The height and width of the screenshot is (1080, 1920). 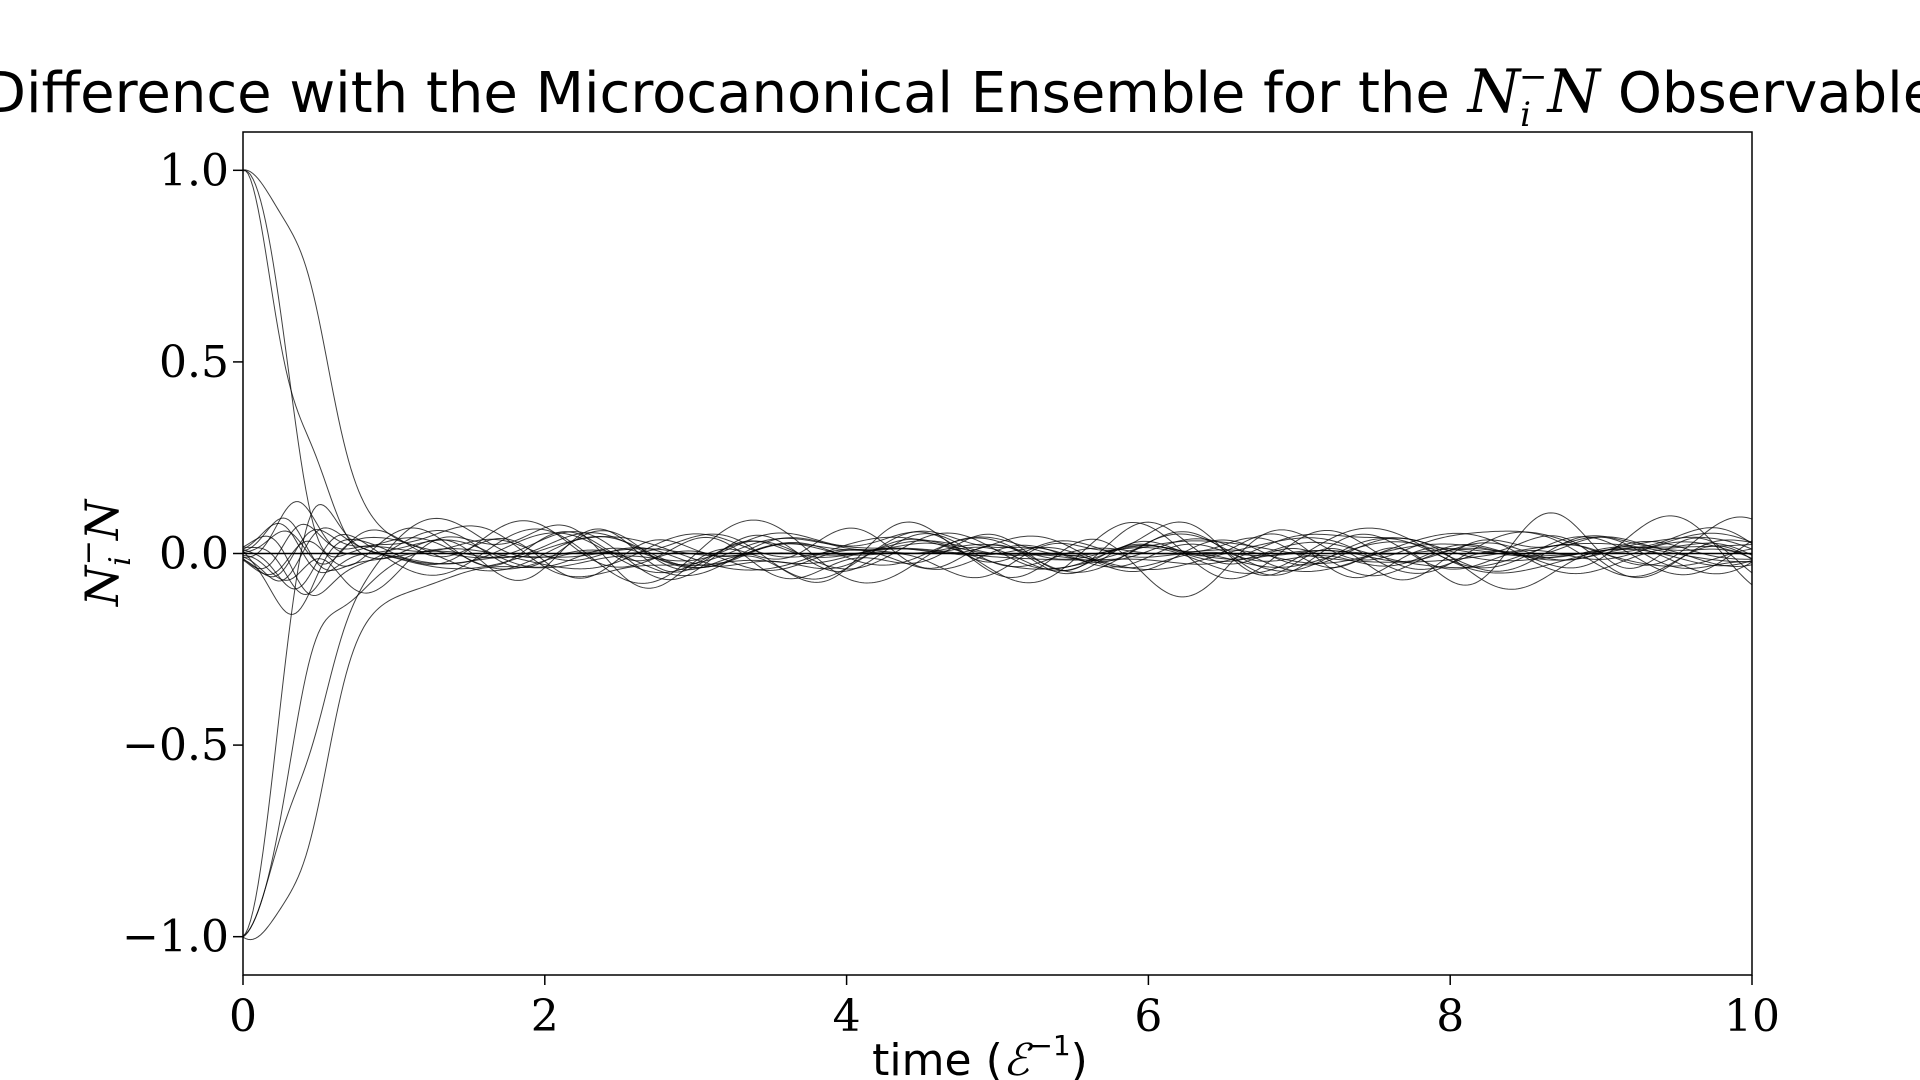 What do you see at coordinates (194, 170) in the screenshot?
I see `y-tick-label: 1.0` at bounding box center [194, 170].